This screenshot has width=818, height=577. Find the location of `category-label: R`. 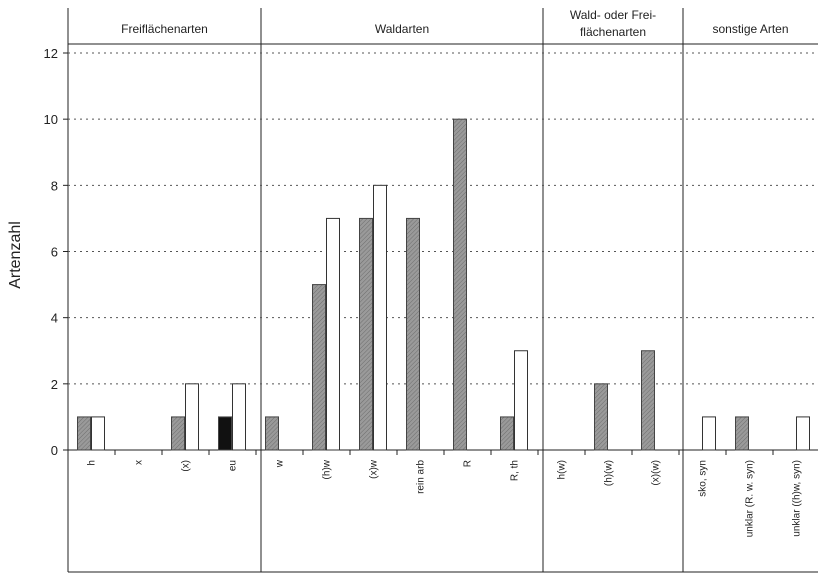

category-label: R is located at coordinates (468, 463).